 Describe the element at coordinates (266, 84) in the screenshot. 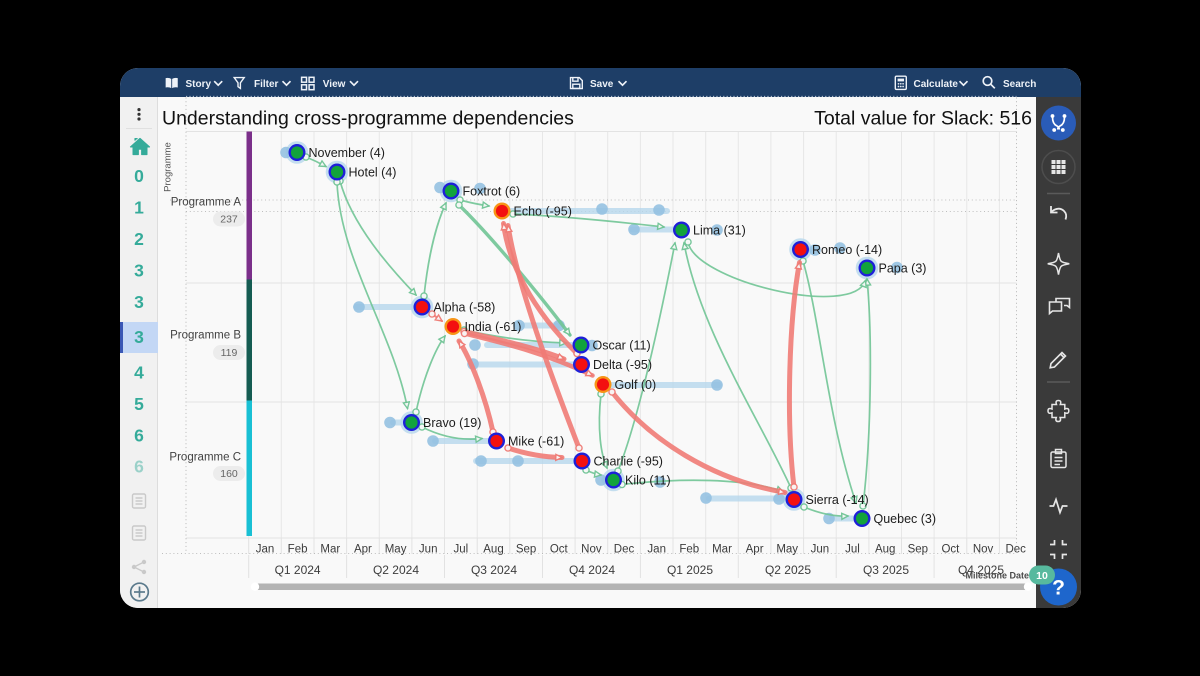

I see `svg-text: Filter` at that location.